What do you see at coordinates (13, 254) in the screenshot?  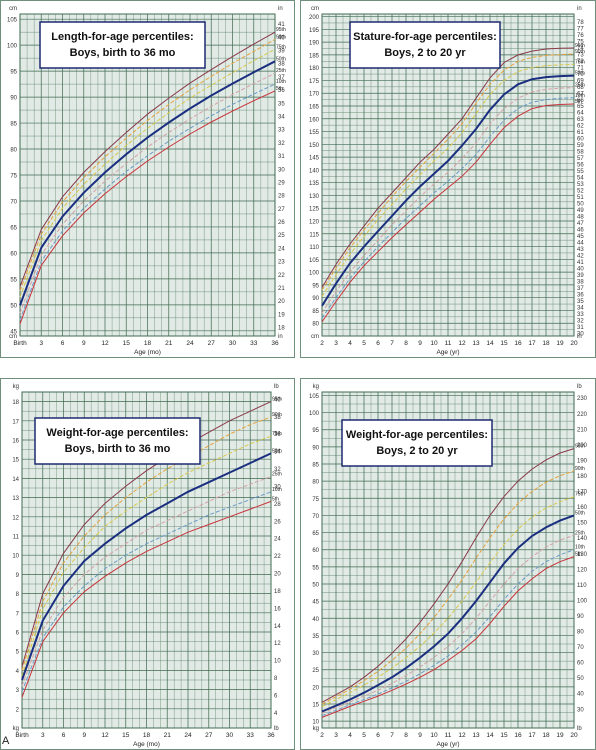 I see `left-tick-label: 60` at bounding box center [13, 254].